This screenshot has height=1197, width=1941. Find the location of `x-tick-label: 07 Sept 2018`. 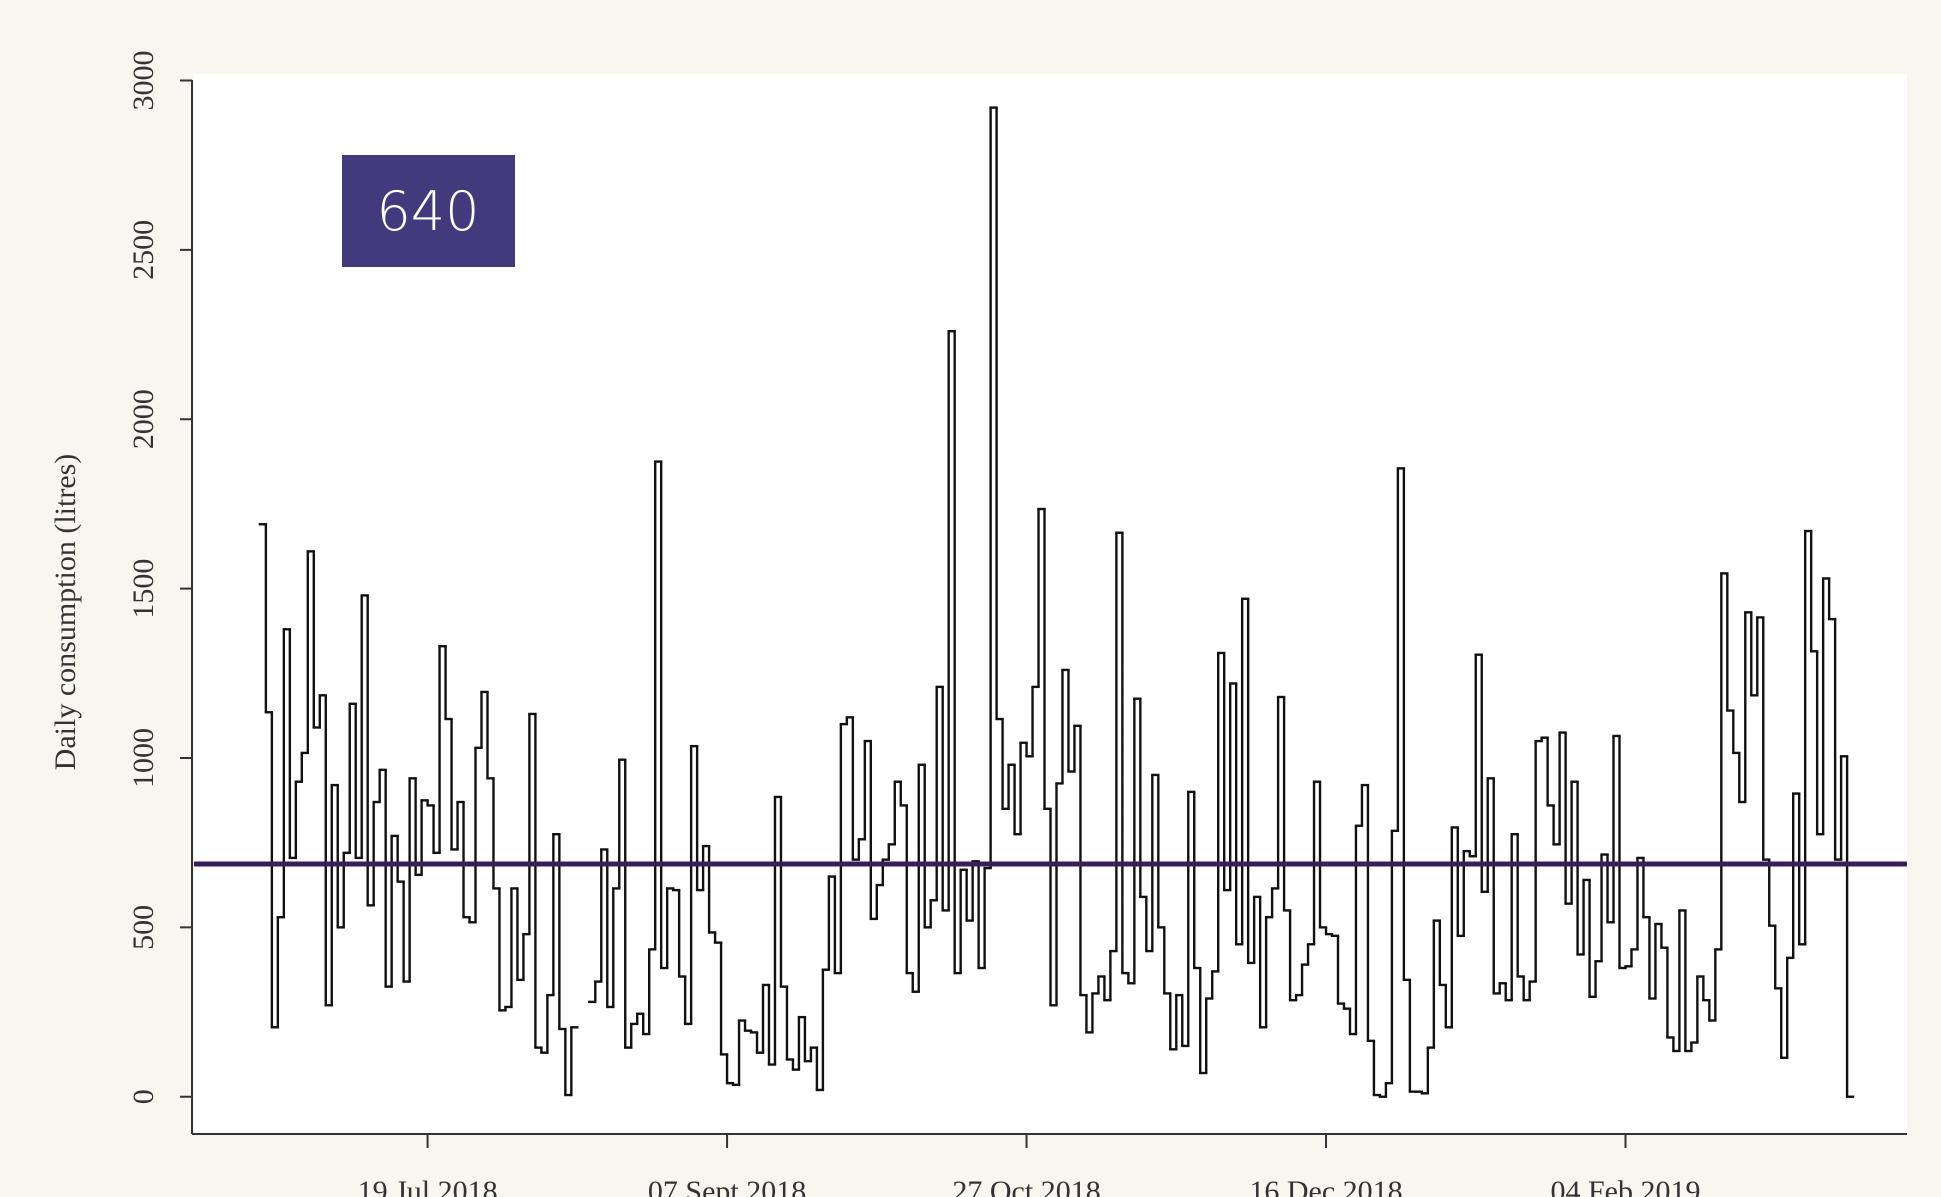

x-tick-label: 07 Sept 2018 is located at coordinates (727, 1186).